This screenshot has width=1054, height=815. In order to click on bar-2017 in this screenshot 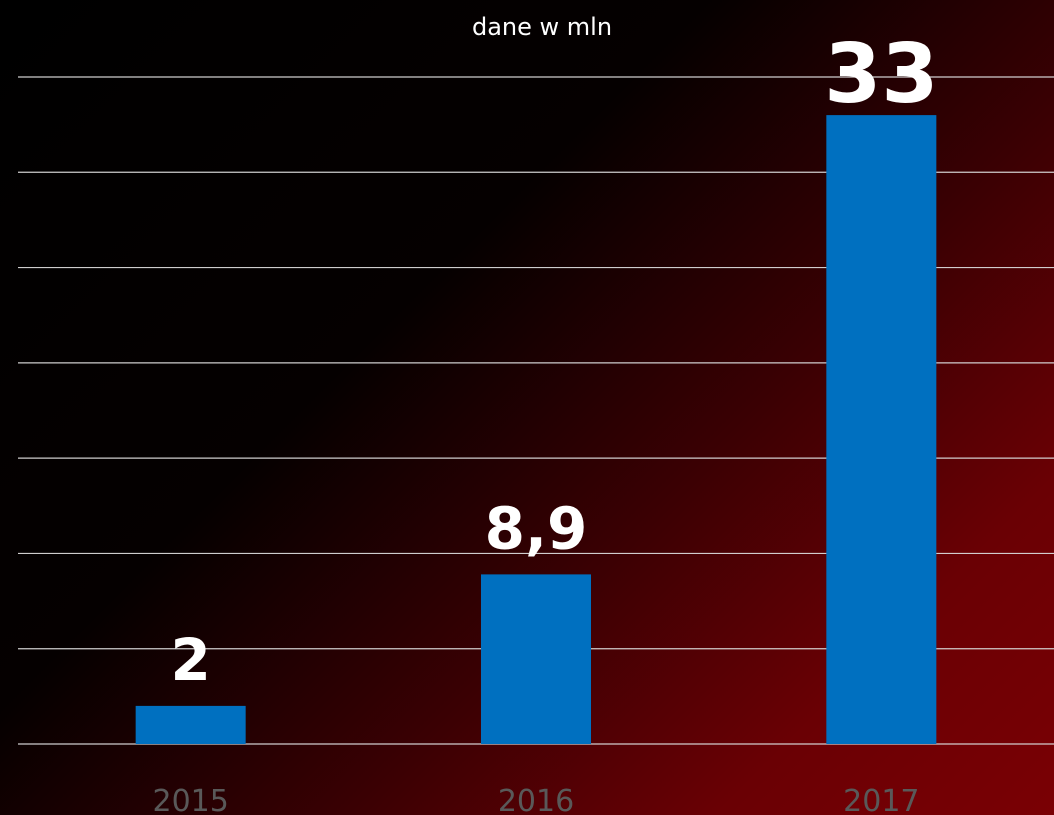, I will do `click(881, 430)`.